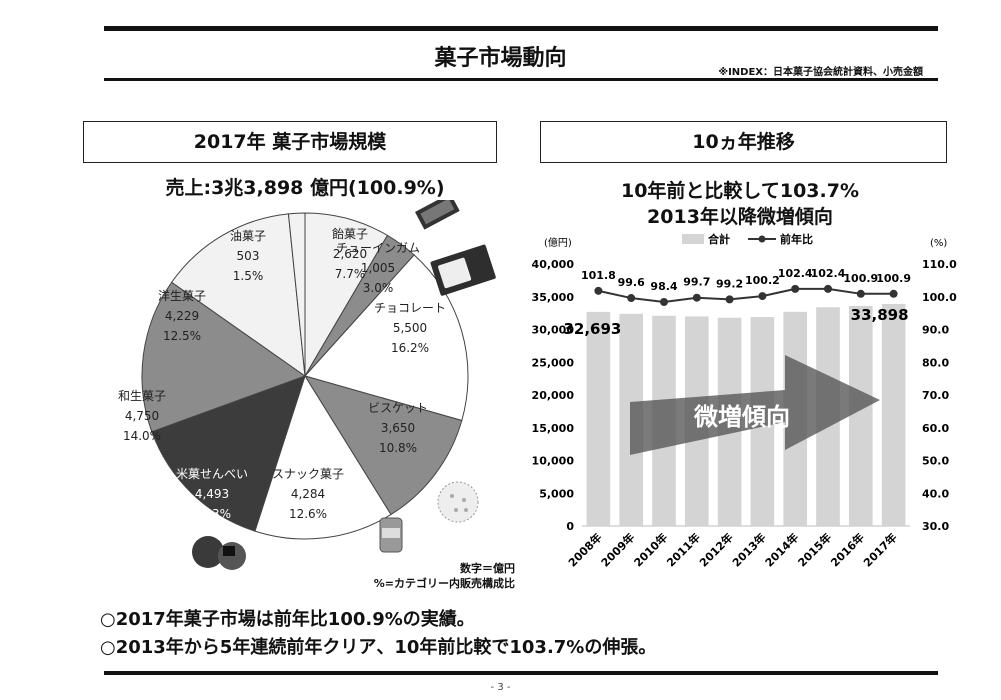 The width and height of the screenshot is (1001, 700). Describe the element at coordinates (935, 461) in the screenshot. I see `right-tick-label: 50.0` at that location.